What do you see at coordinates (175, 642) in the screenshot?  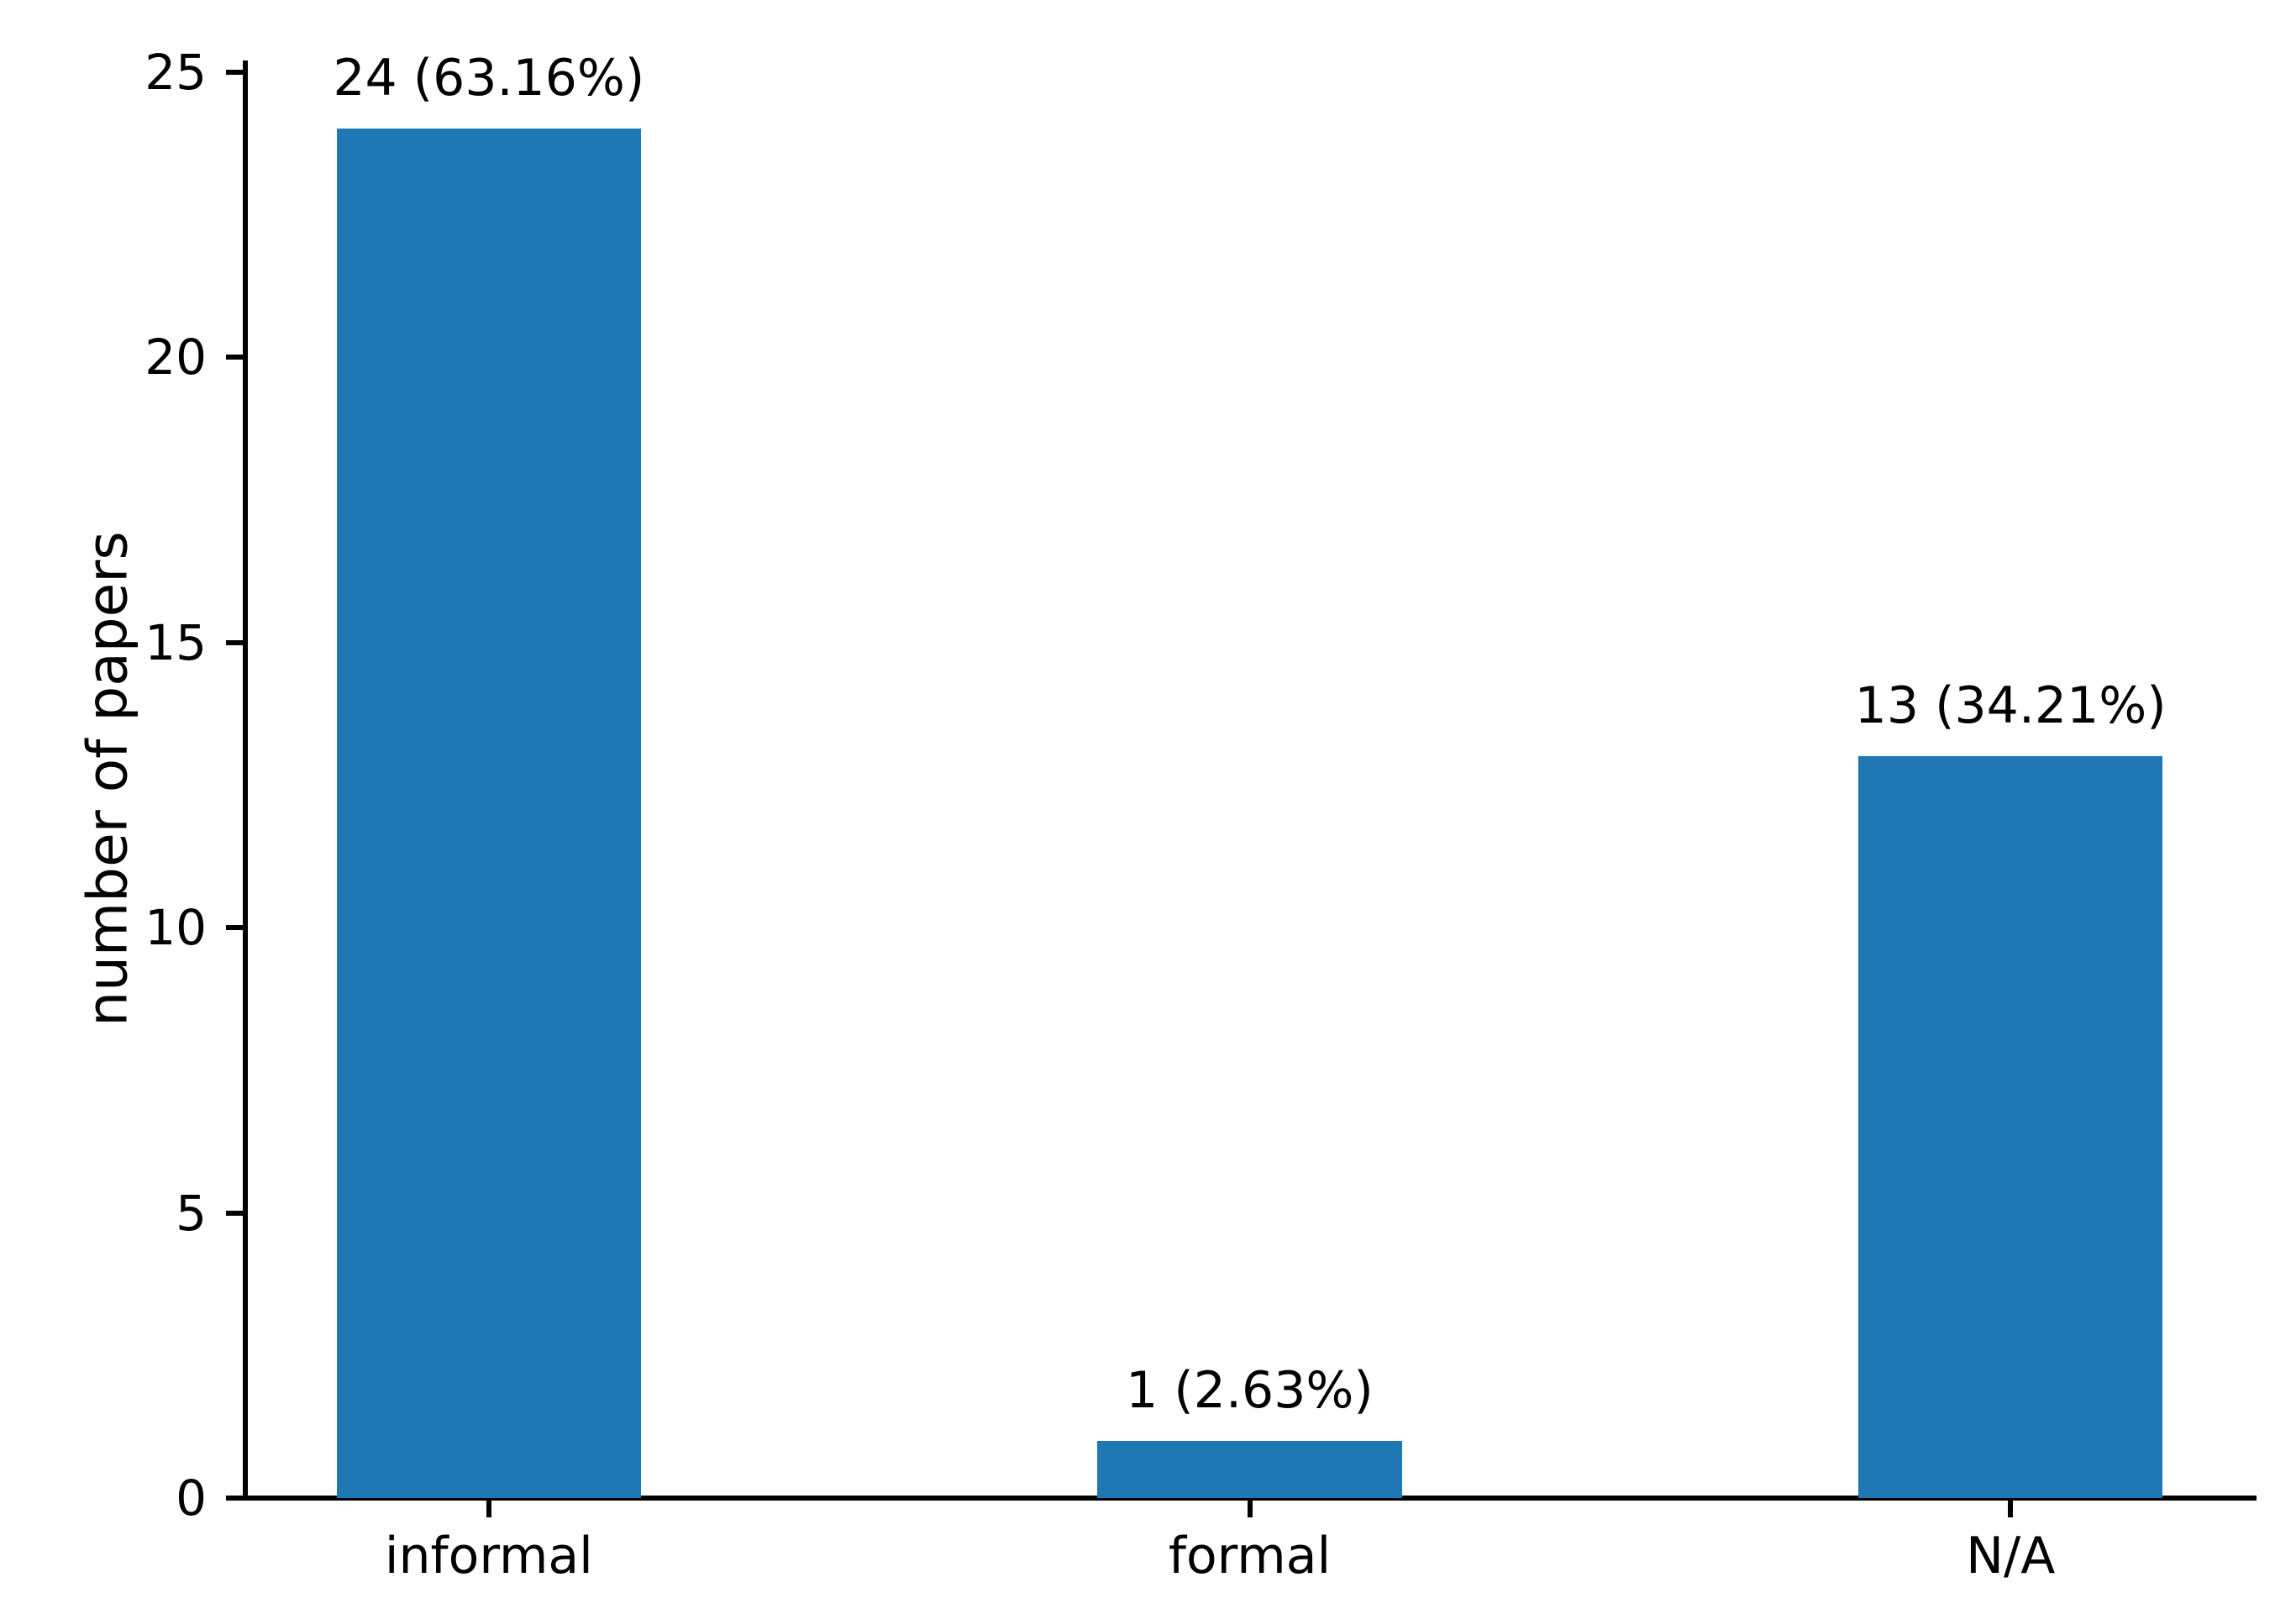 I see `y-tick-label: 15` at bounding box center [175, 642].